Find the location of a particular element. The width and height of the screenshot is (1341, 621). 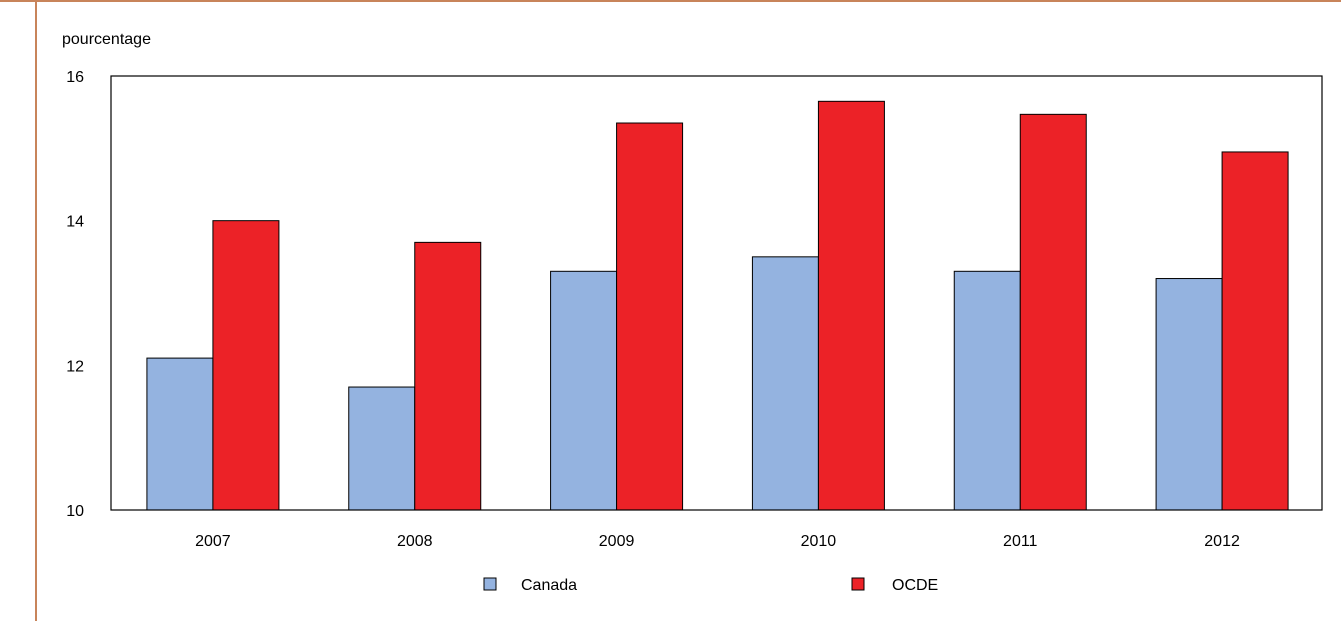

bar-ocde-2011 is located at coordinates (1053, 312).